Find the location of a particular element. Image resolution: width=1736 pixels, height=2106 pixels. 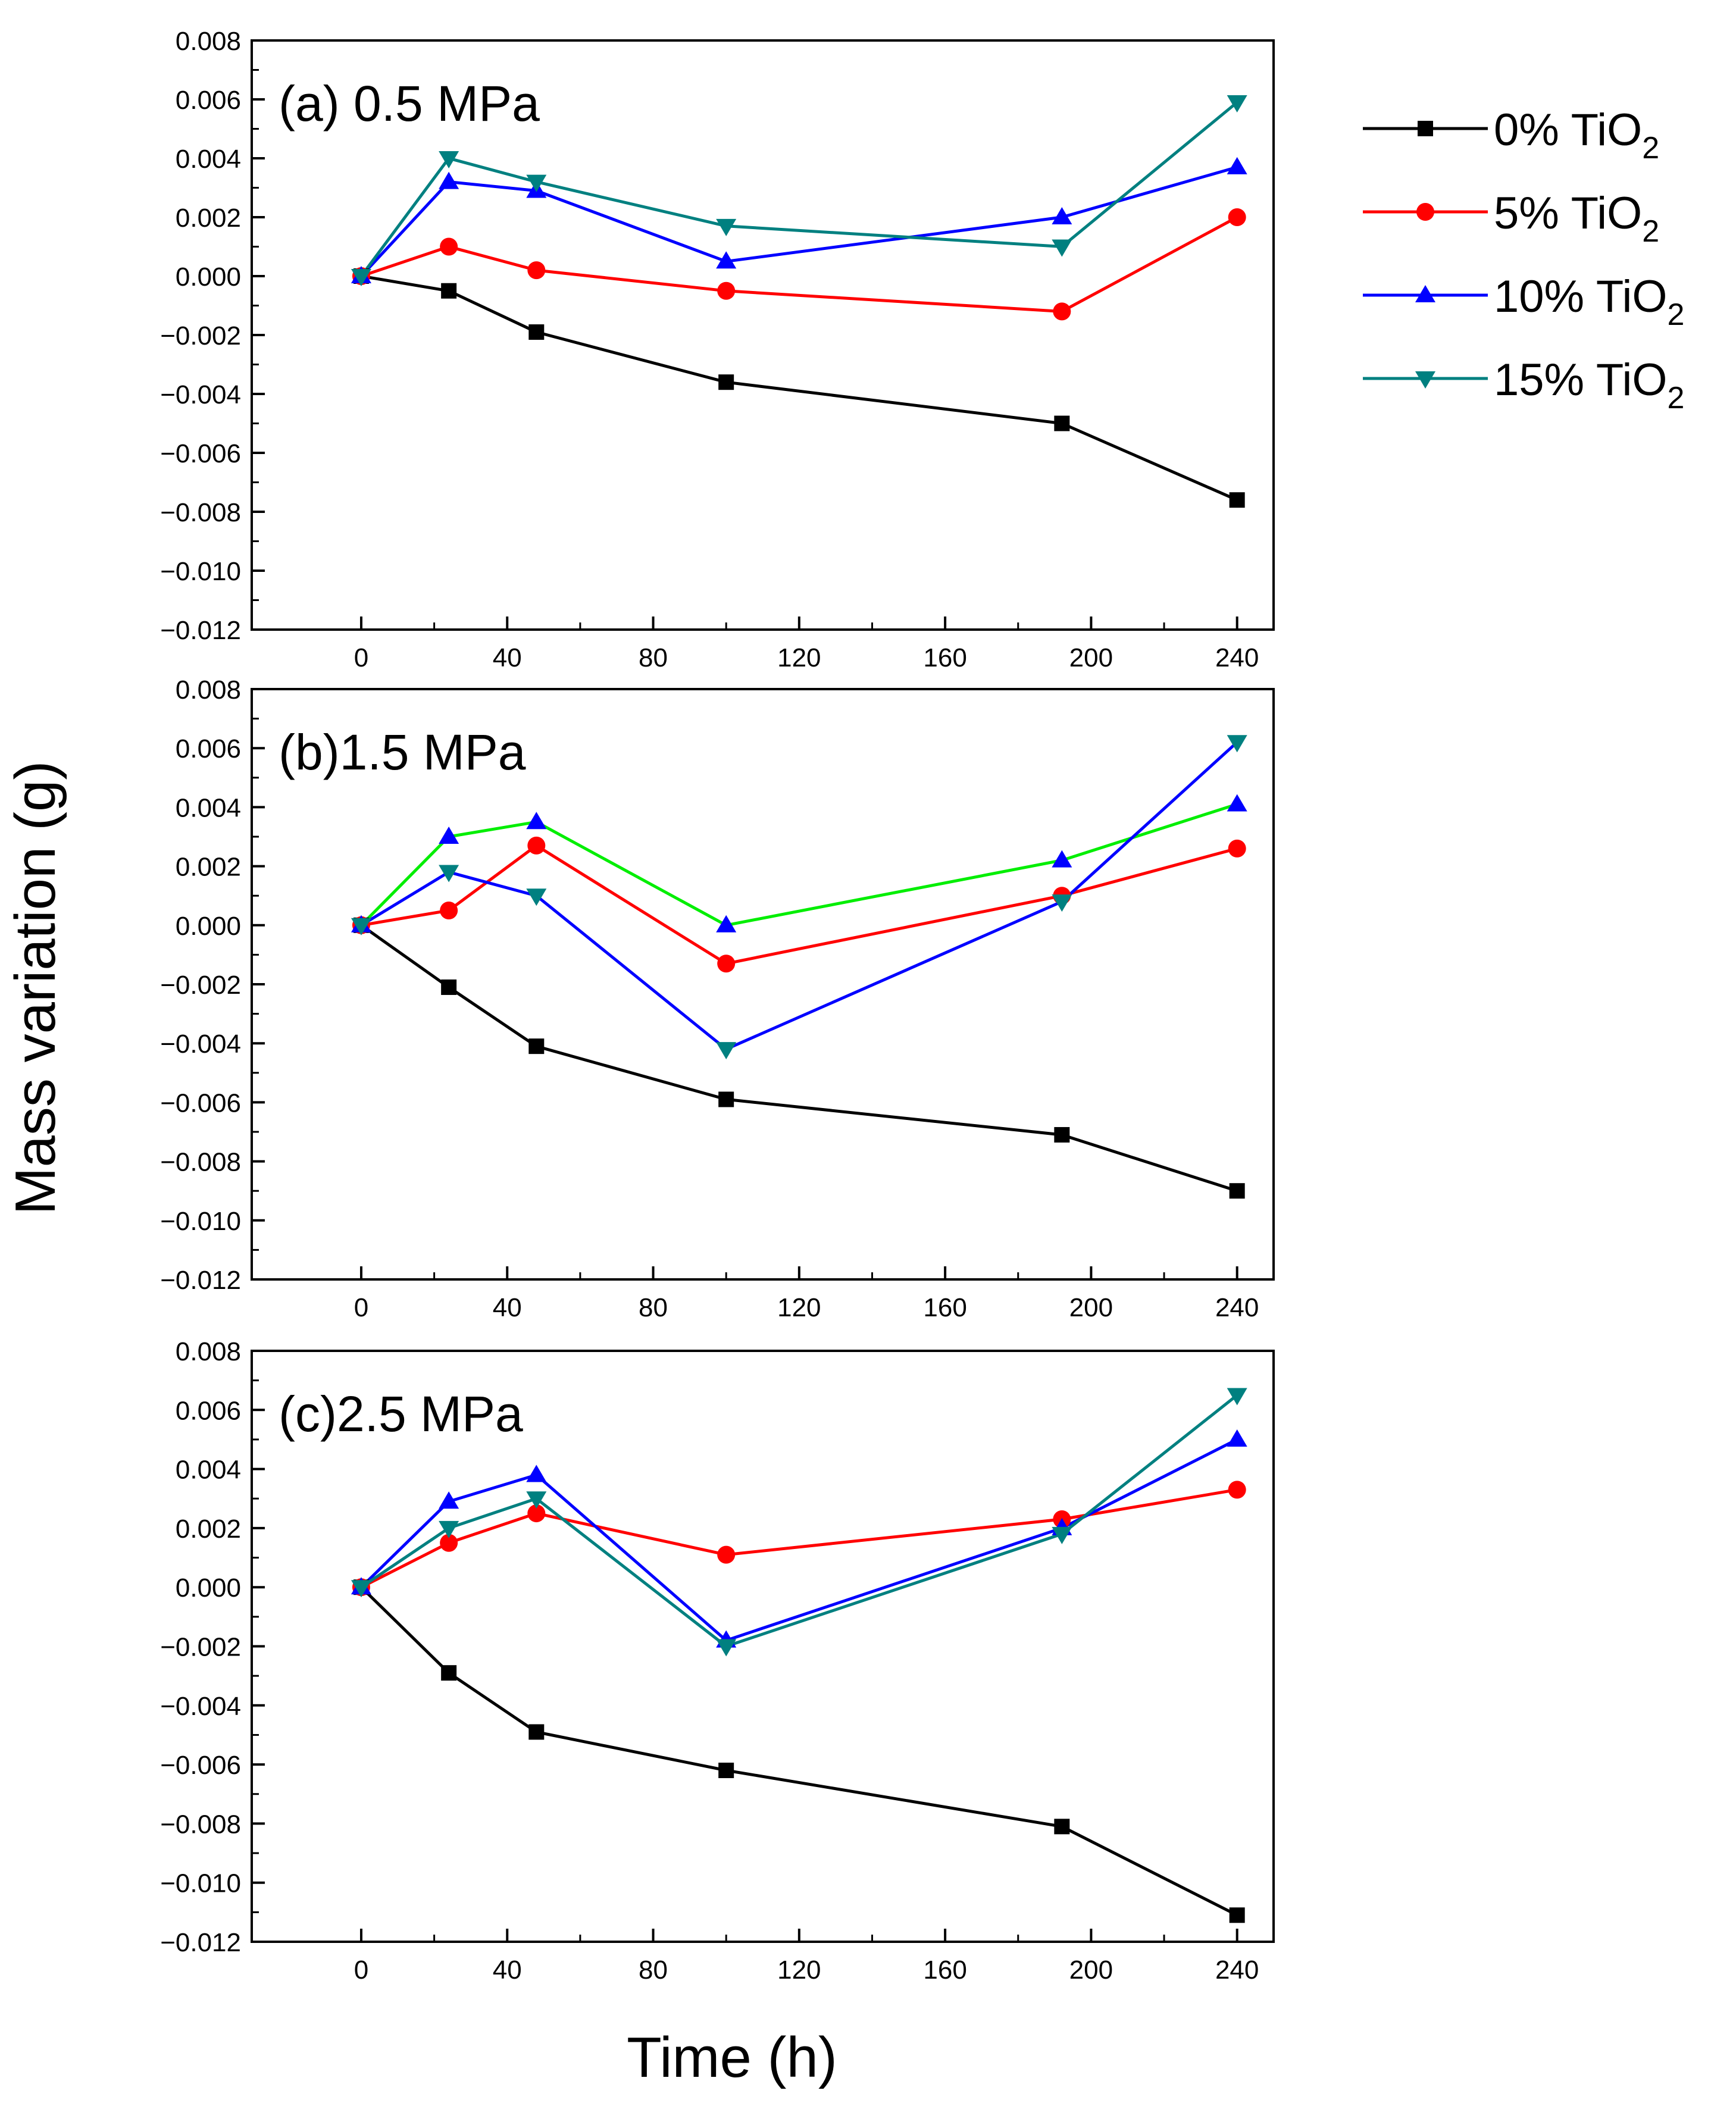

x-axis-label: Time (h) is located at coordinates (732, 2058).